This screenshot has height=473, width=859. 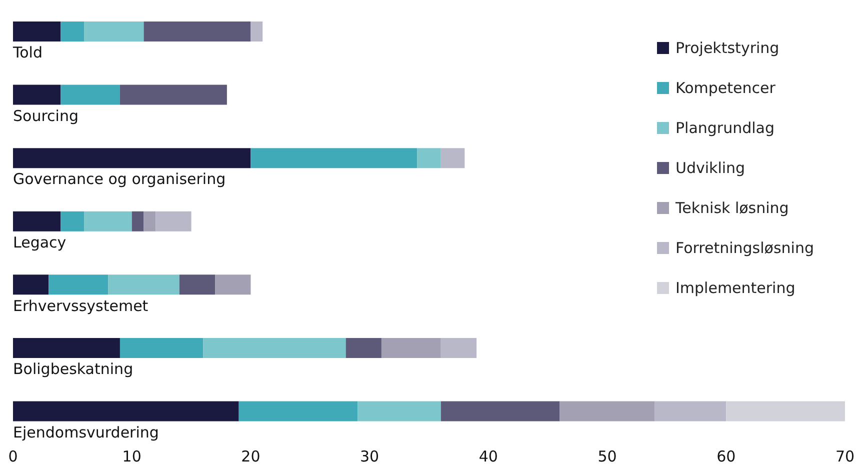 What do you see at coordinates (132, 457) in the screenshot?
I see `x-tick-label: 10` at bounding box center [132, 457].